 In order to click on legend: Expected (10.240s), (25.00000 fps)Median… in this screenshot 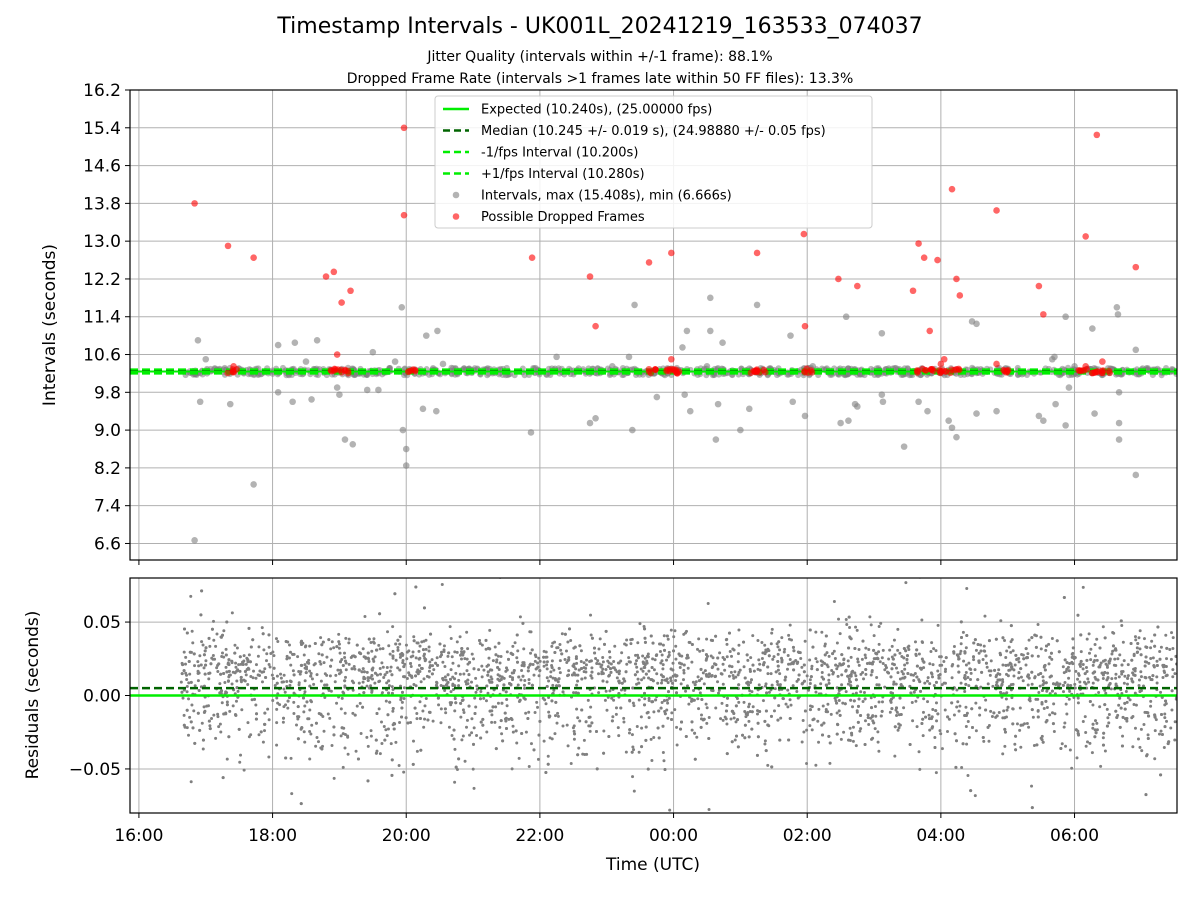, I will do `click(653, 162)`.